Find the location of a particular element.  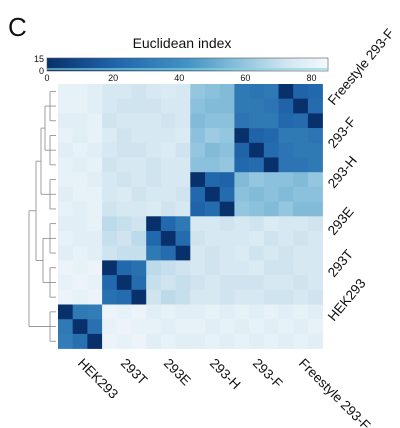

colorbar-tick-label: 20 is located at coordinates (113, 78).